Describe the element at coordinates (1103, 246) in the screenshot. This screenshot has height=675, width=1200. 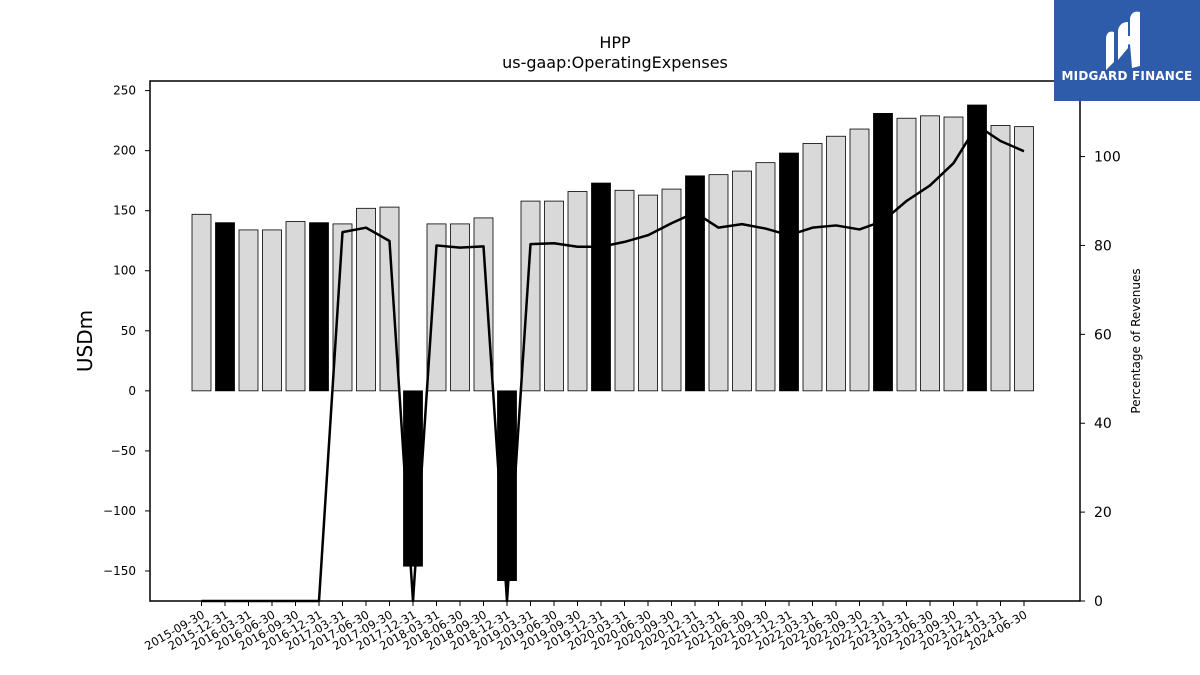
I see `y2-tick-label: 80` at that location.